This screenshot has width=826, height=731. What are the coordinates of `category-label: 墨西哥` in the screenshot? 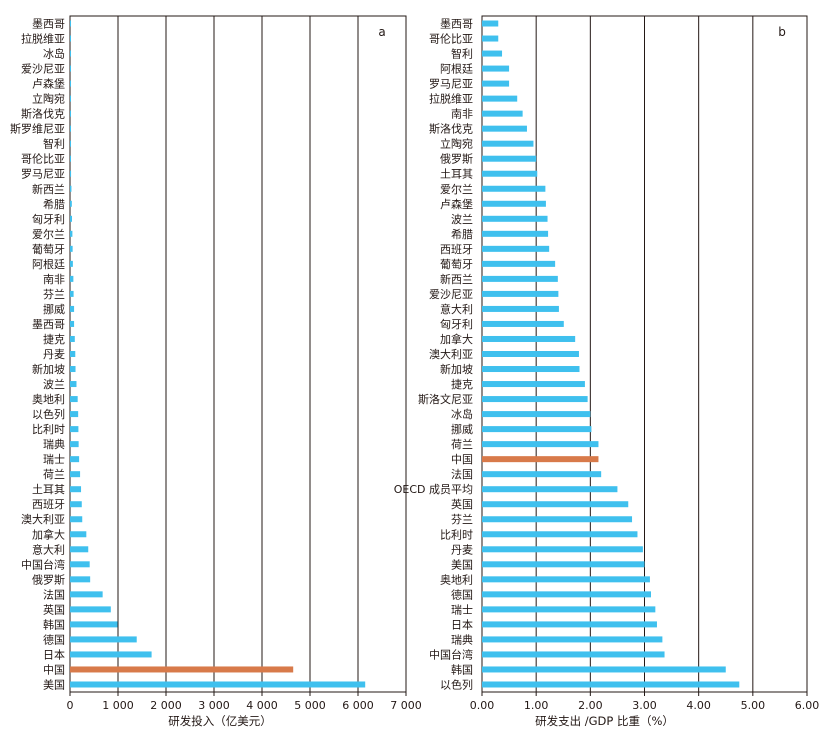 It's located at (48, 324).